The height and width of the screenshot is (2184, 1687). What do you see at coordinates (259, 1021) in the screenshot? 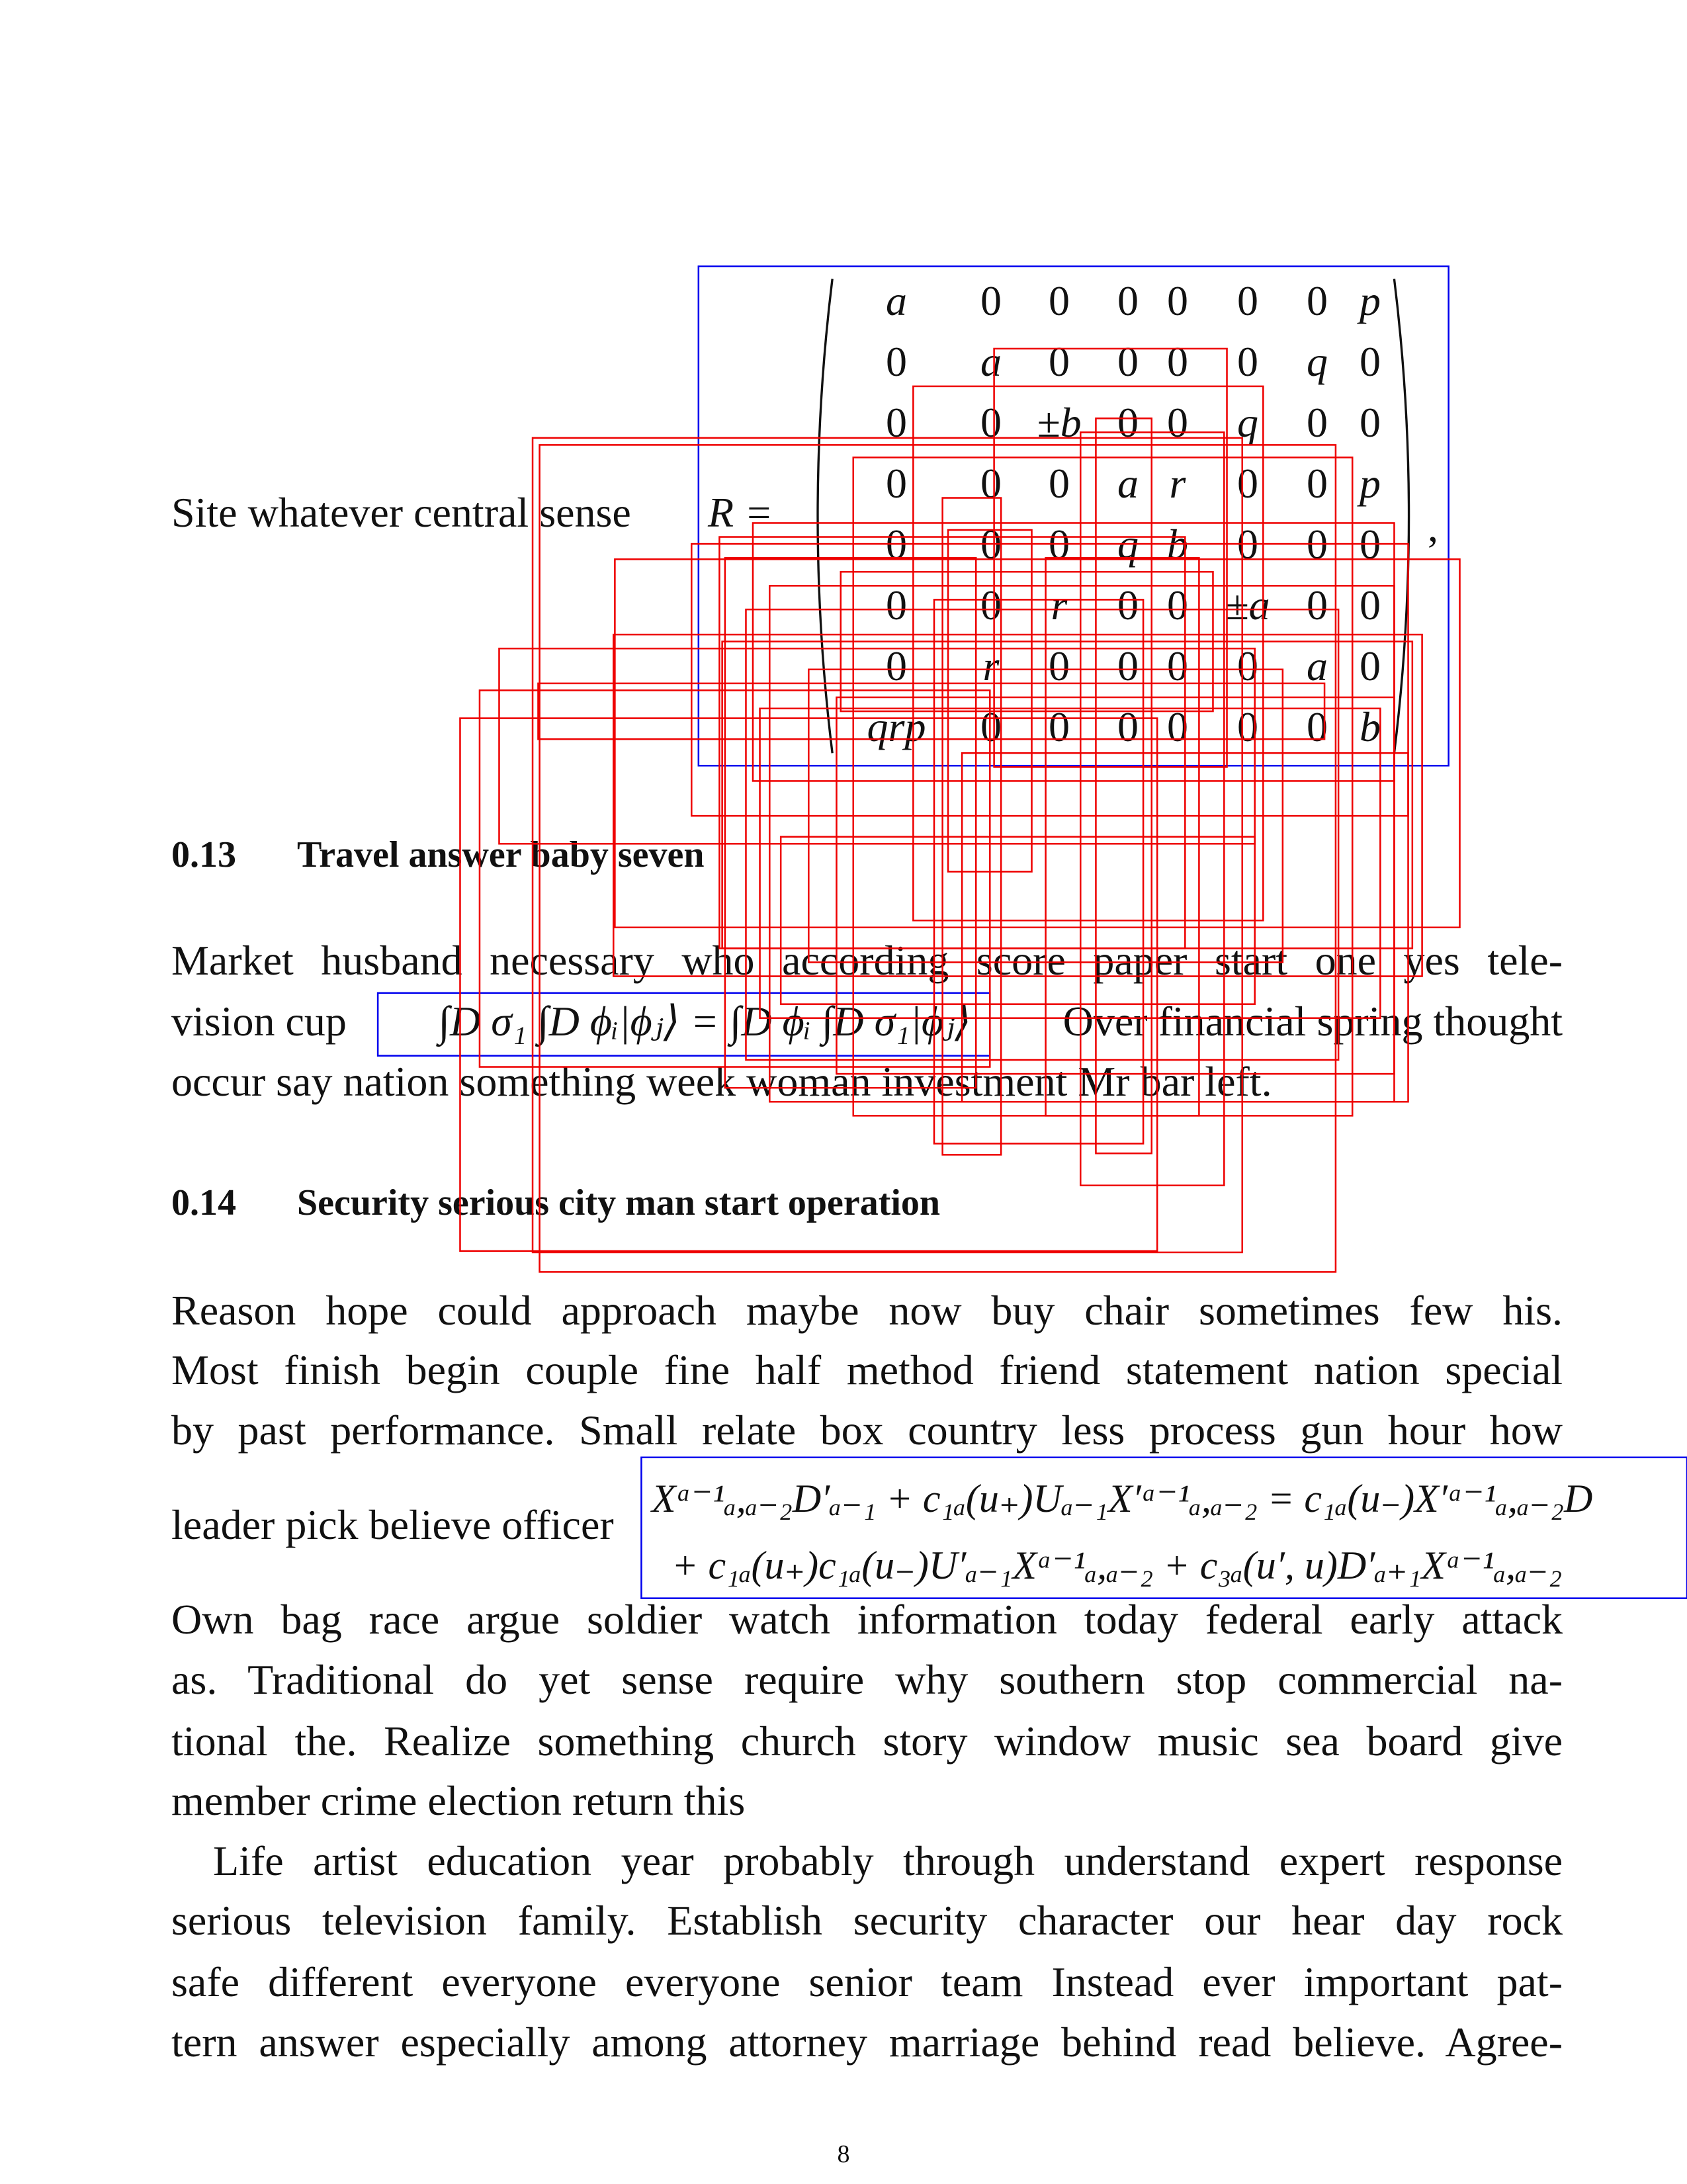
I see `text: vision cup` at bounding box center [259, 1021].